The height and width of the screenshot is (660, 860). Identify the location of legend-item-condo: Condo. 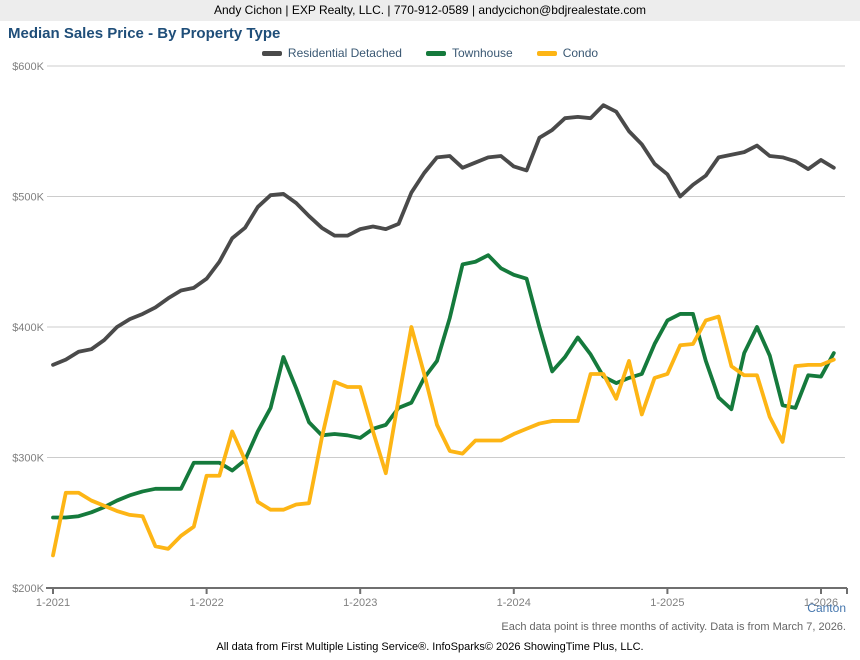
(567, 53).